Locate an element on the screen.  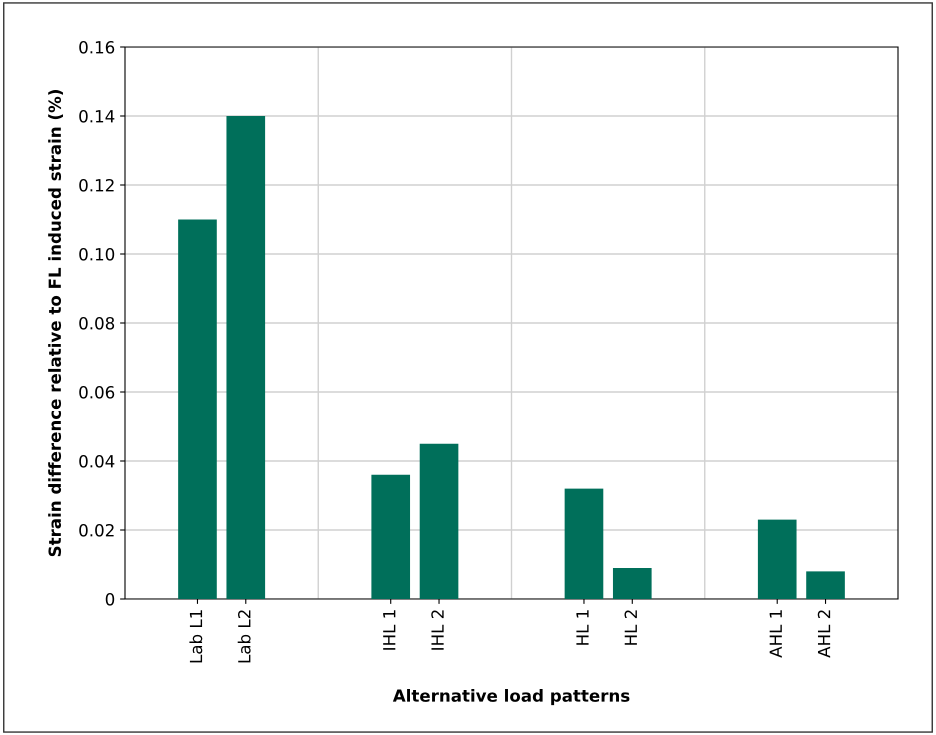
x-tick-label: HL 2 is located at coordinates (630, 627).